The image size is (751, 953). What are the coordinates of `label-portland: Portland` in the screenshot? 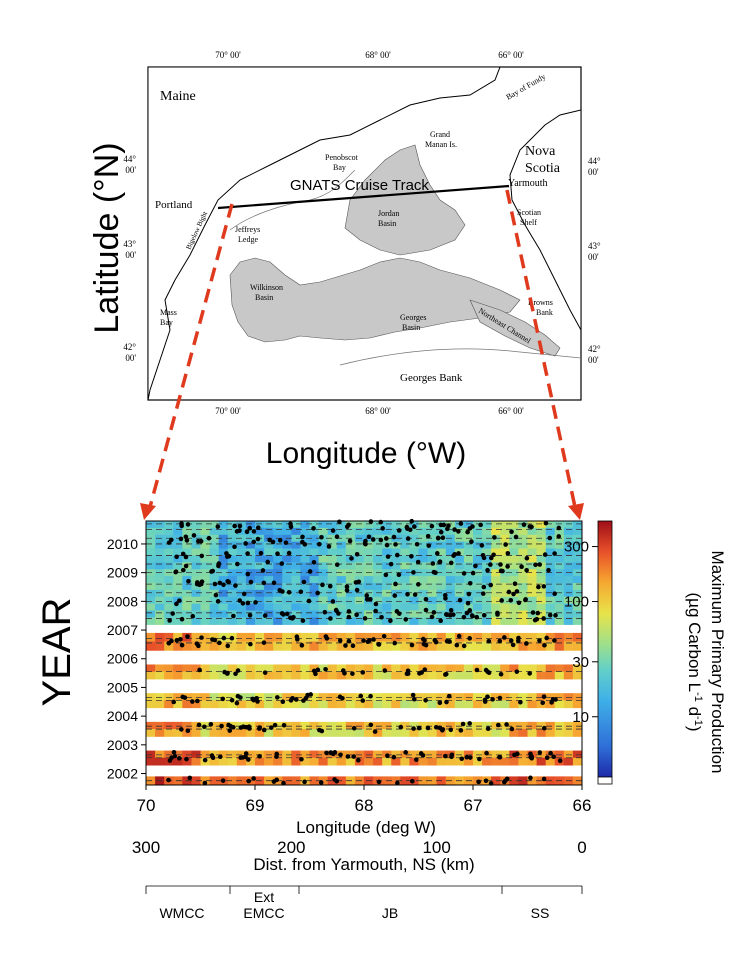 It's located at (174, 205).